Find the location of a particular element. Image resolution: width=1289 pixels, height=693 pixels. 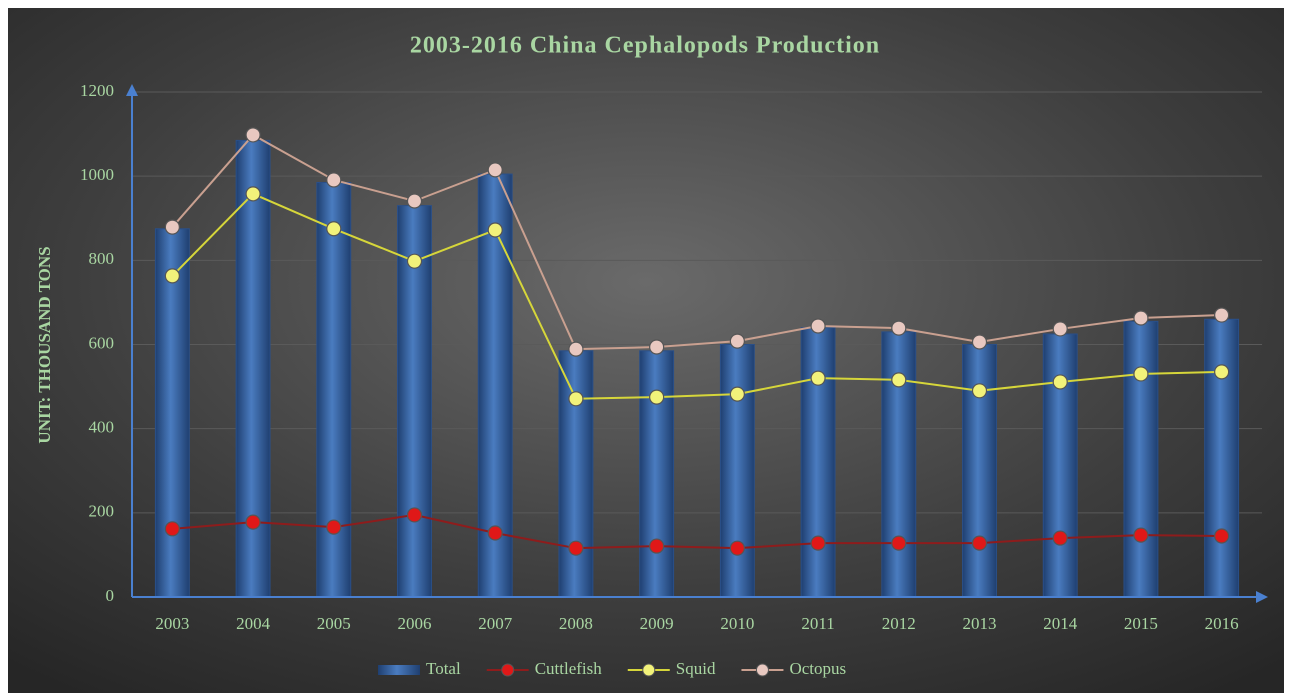

x-tick-label: 2009 is located at coordinates (657, 623).